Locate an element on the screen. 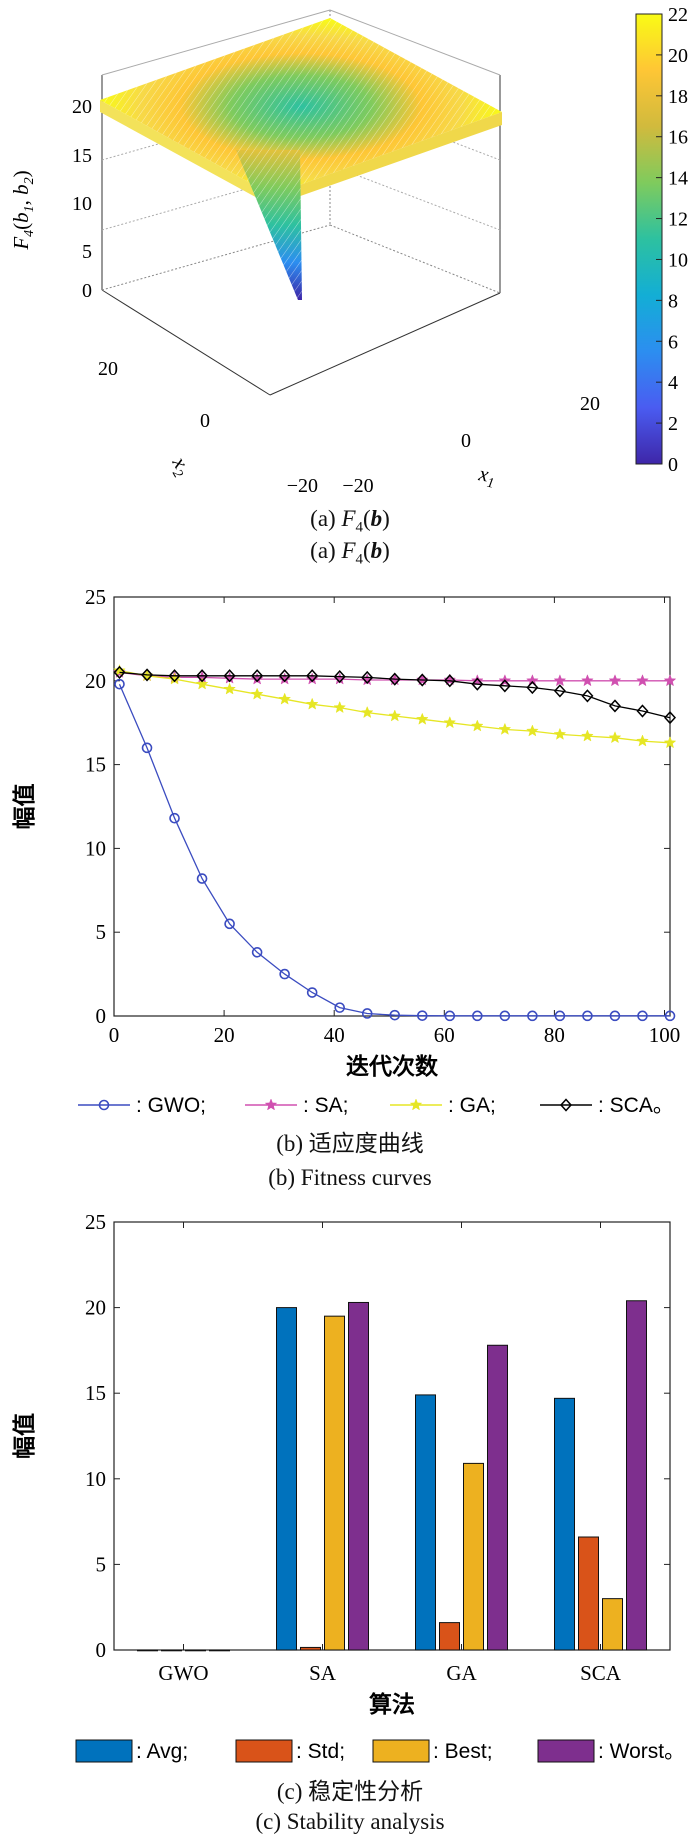 The height and width of the screenshot is (1838, 700). series-line is located at coordinates (395, 695).